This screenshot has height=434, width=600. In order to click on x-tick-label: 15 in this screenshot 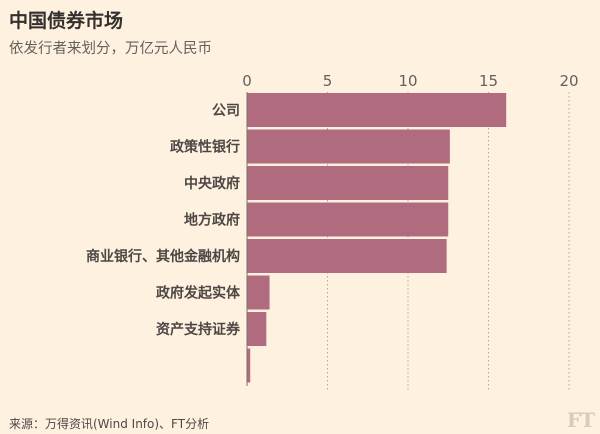, I will do `click(488, 81)`.